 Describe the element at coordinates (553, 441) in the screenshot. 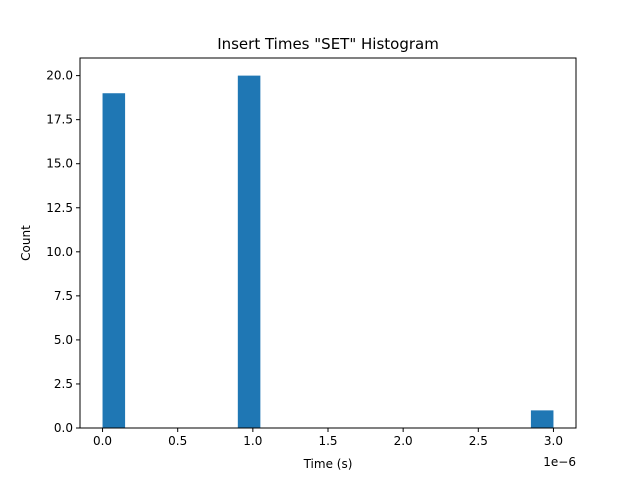

I see `x-tick-label: 3.0` at that location.